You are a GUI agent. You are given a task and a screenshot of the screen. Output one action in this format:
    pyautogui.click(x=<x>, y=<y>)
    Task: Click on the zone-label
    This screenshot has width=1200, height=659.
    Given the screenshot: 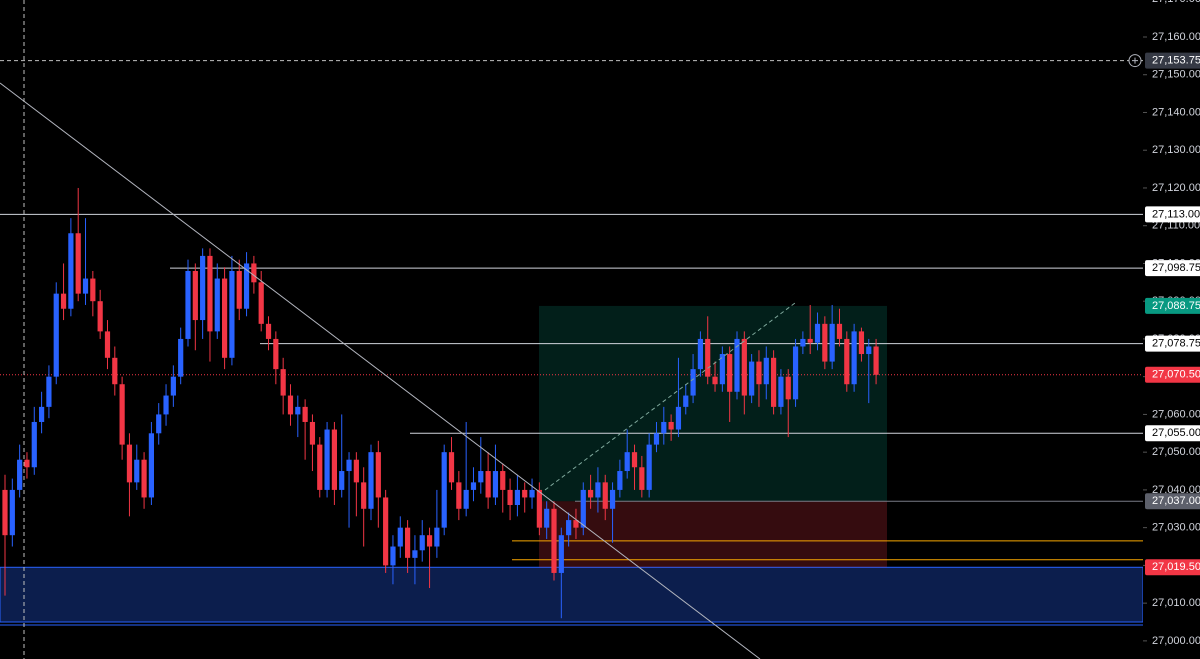 What is the action you would take?
    pyautogui.click(x=1172, y=567)
    